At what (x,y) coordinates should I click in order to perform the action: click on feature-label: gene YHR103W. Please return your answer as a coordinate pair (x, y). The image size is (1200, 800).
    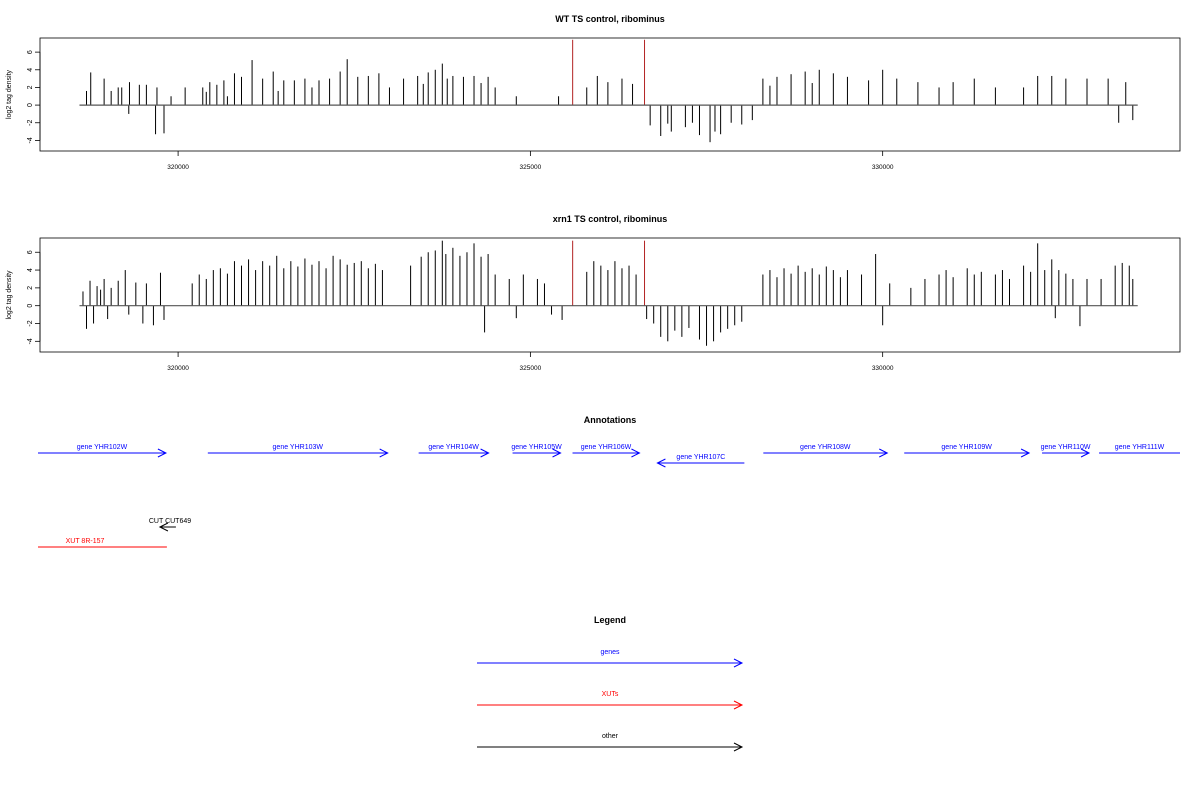
    Looking at the image, I should click on (298, 447).